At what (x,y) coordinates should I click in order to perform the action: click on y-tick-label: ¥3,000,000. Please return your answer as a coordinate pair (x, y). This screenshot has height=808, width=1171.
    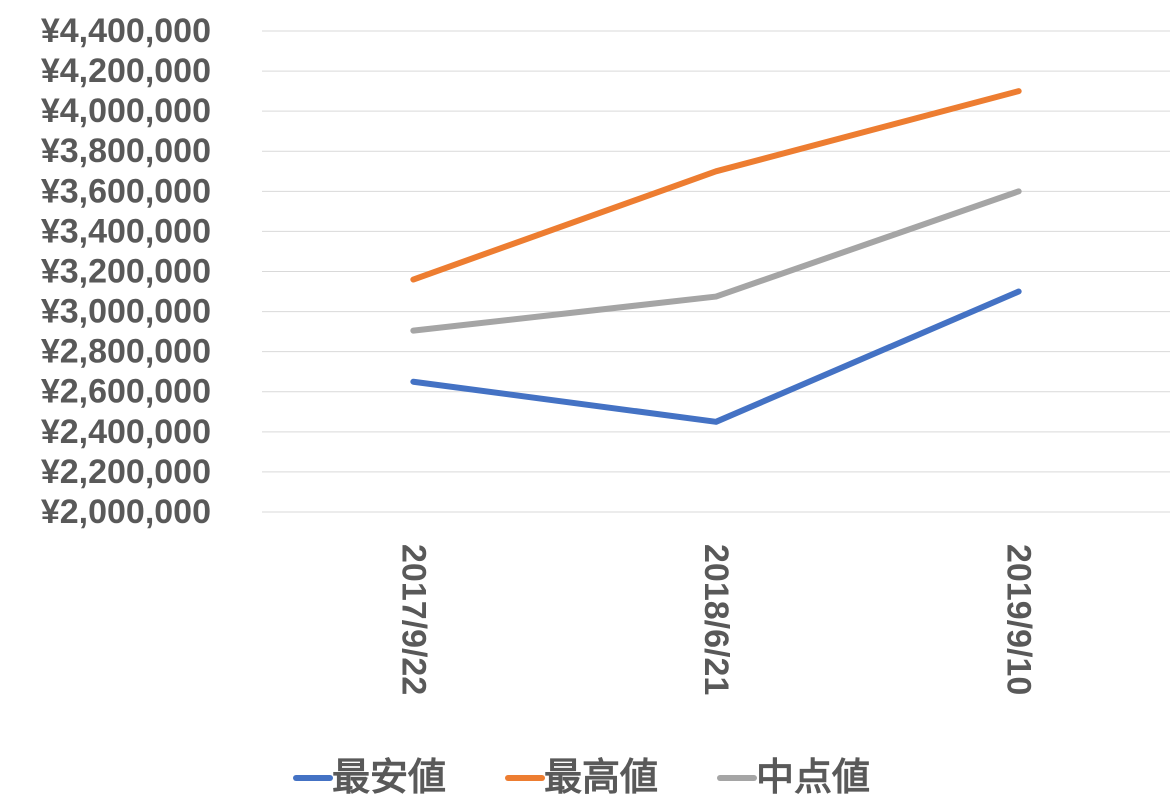
    Looking at the image, I should click on (126, 312).